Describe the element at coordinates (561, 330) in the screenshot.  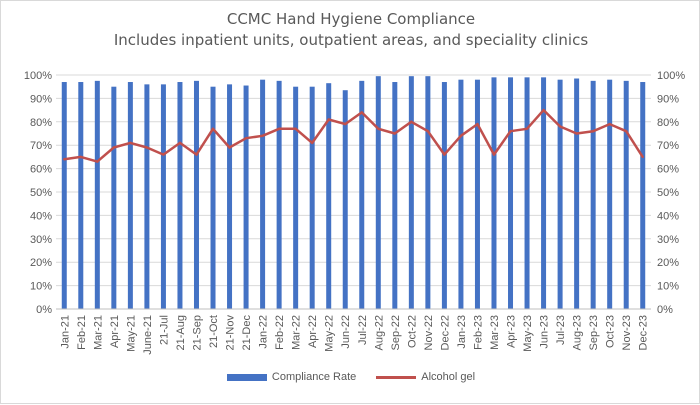
I see `x-tick-label: Jul-23` at that location.